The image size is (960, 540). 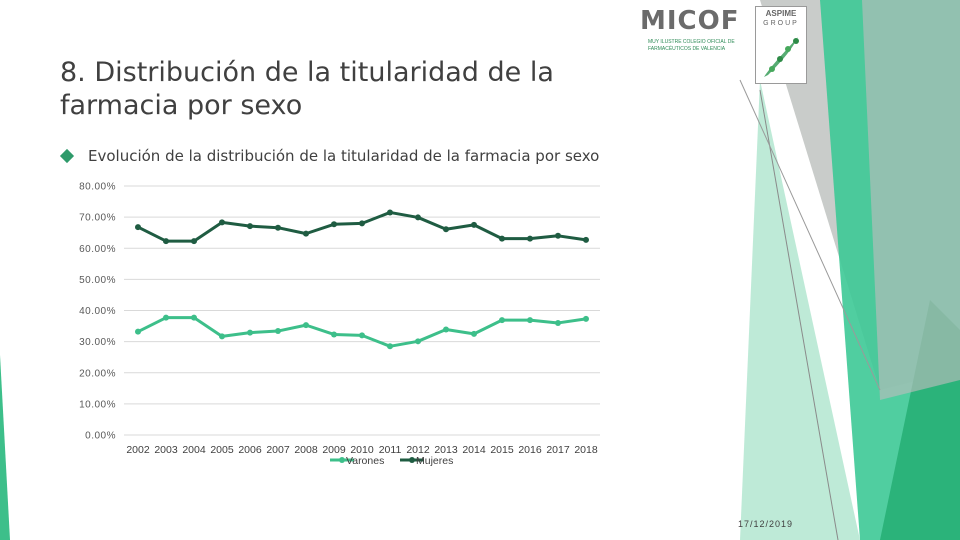 I want to click on x-tick-label: 2010, so click(x=362, y=450).